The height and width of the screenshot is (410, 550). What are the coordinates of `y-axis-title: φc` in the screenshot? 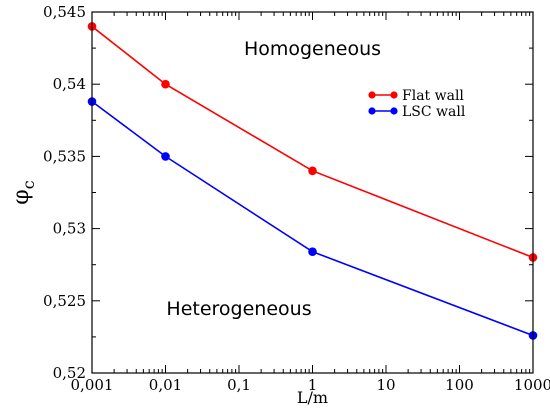 It's located at (23, 192).